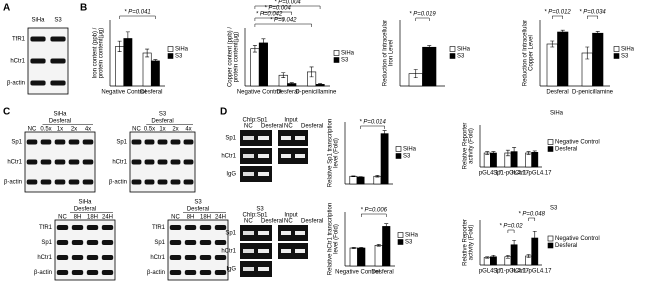 This screenshot has width=650, height=283. Describe the element at coordinates (316, 93) in the screenshot. I see `x-tick-label: D-penicillamine` at that location.